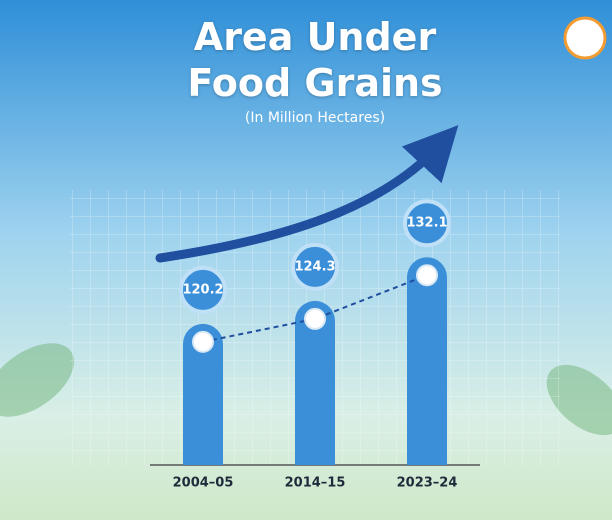  Describe the element at coordinates (315, 118) in the screenshot. I see `chart-subtitle: (In Million Hectares)` at that location.